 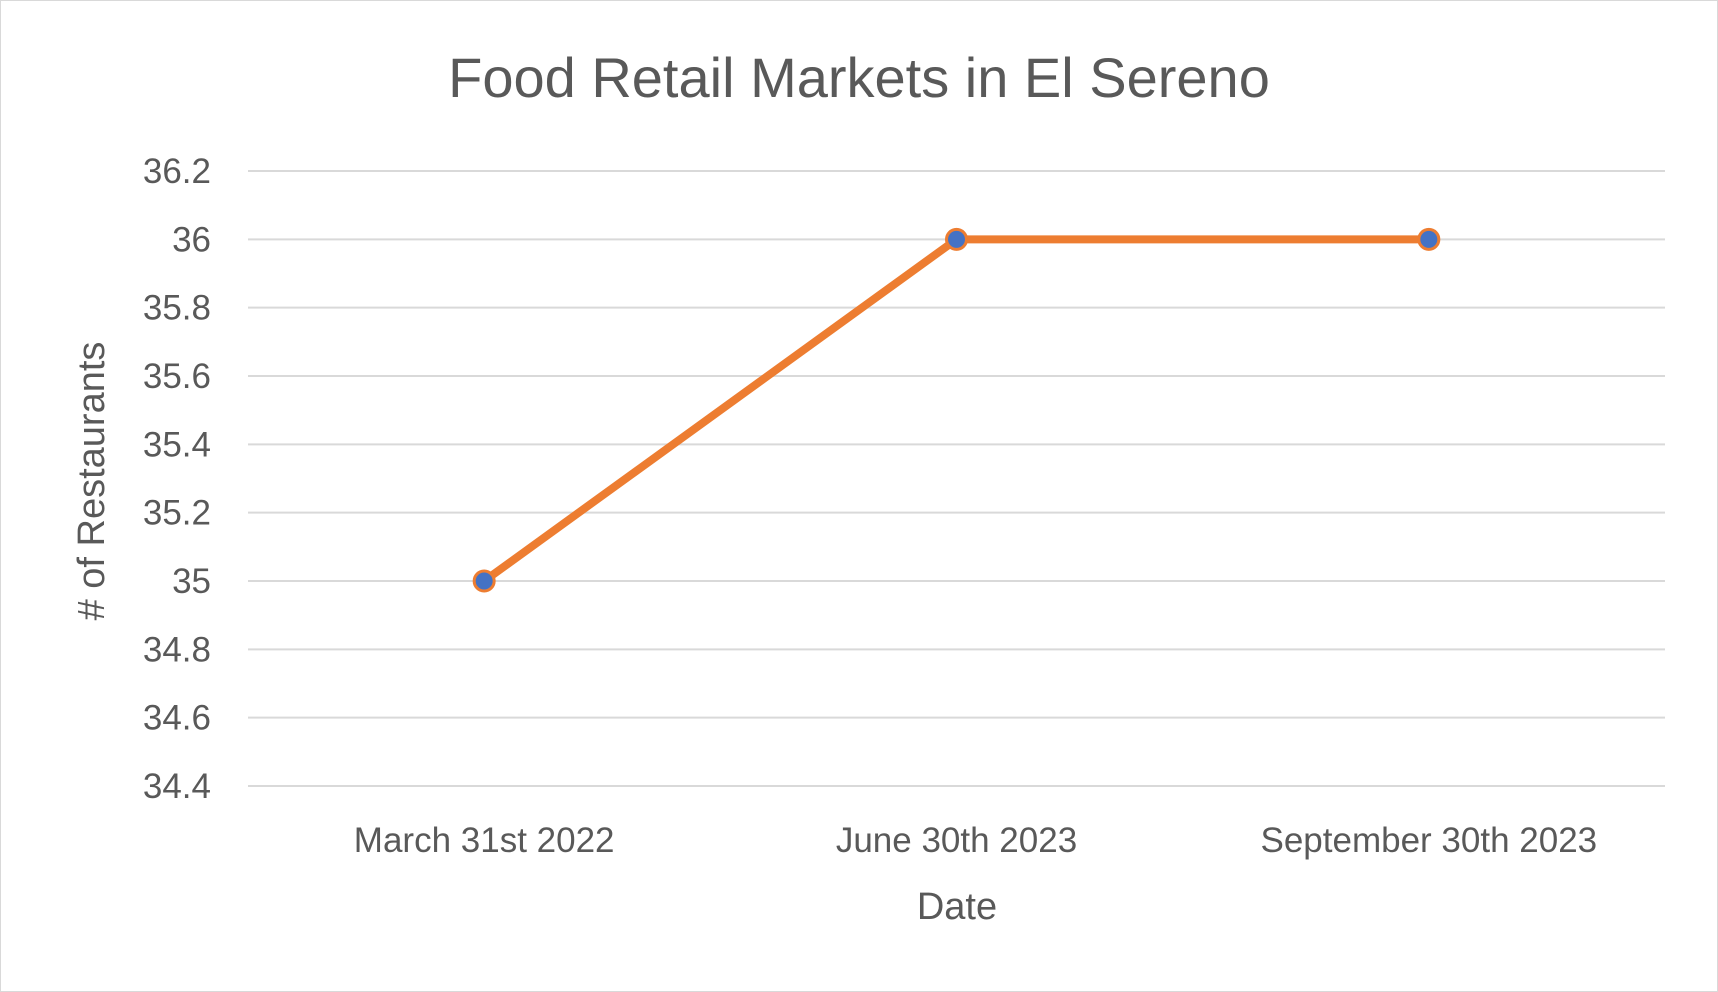 What do you see at coordinates (956, 840) in the screenshot?
I see `x-tick-label: June 30th 2023` at bounding box center [956, 840].